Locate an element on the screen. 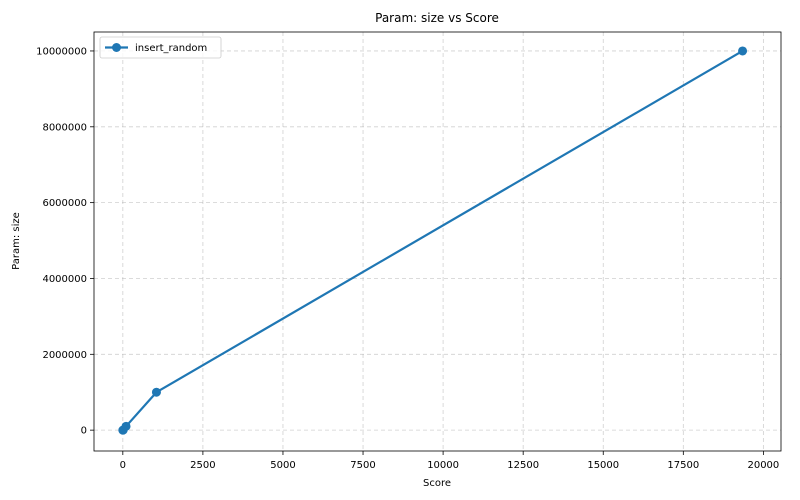 This screenshot has width=800, height=500. x-tick-label: 2500 is located at coordinates (202, 465).